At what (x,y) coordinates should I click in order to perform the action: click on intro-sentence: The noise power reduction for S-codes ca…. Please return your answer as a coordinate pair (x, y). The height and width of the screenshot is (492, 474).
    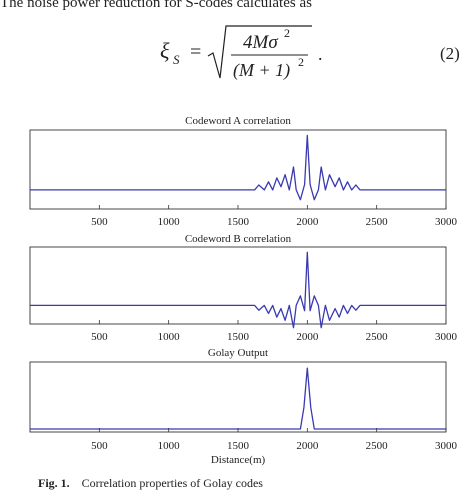
    Looking at the image, I should click on (156, 5).